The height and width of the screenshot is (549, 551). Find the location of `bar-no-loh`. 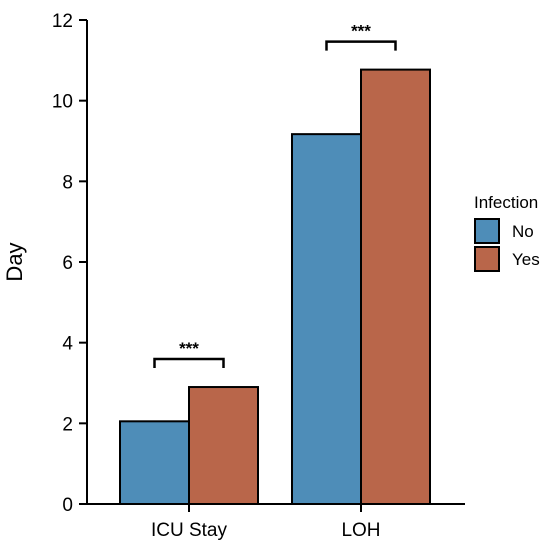

bar-no-loh is located at coordinates (326, 319).